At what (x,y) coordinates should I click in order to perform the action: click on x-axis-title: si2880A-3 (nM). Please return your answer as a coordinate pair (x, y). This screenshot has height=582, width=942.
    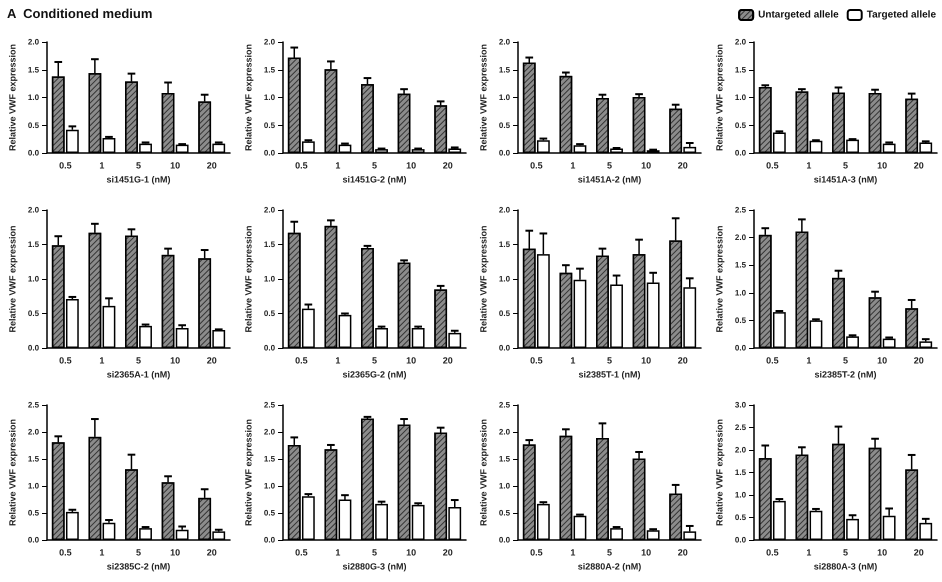
    Looking at the image, I should click on (845, 566).